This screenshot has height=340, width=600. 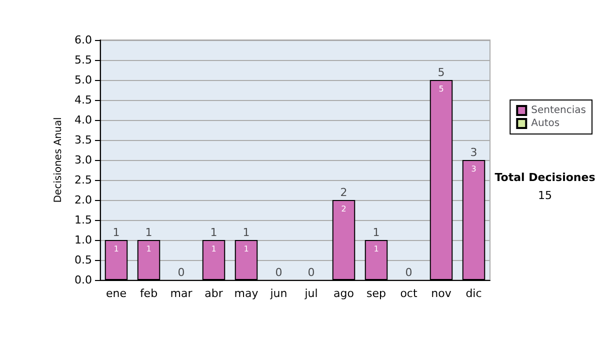 I want to click on total-label: 2, so click(x=344, y=192).